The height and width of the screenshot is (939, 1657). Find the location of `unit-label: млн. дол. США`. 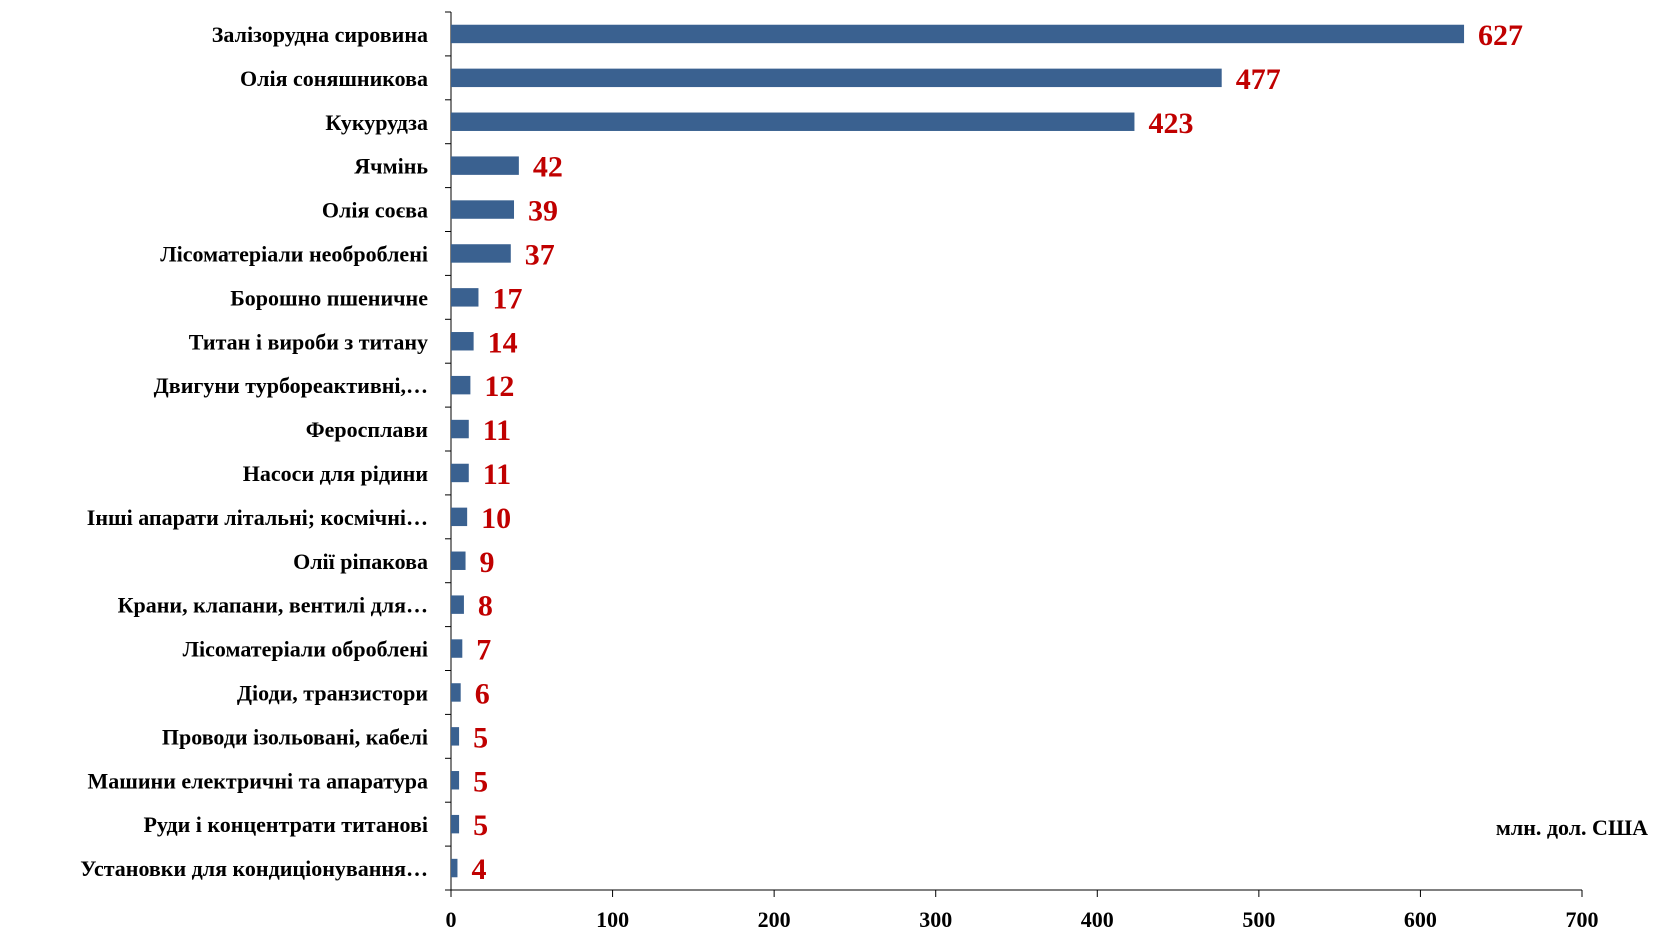

unit-label: млн. дол. США is located at coordinates (1572, 827).